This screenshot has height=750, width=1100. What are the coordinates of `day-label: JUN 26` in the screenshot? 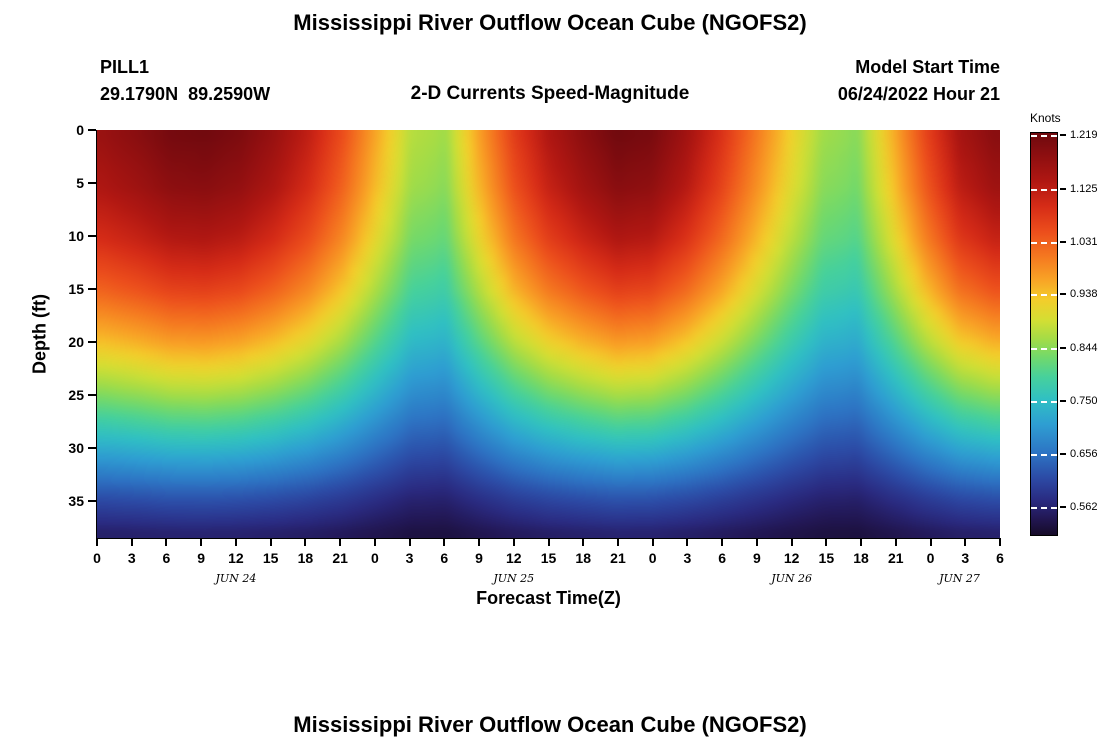 It's located at (792, 578).